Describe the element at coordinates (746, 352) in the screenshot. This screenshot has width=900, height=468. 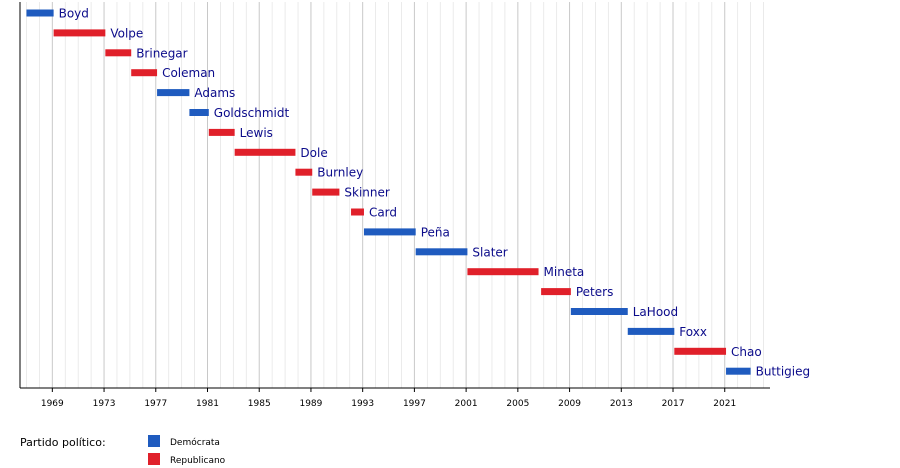
I see `term-label: Chao` at that location.